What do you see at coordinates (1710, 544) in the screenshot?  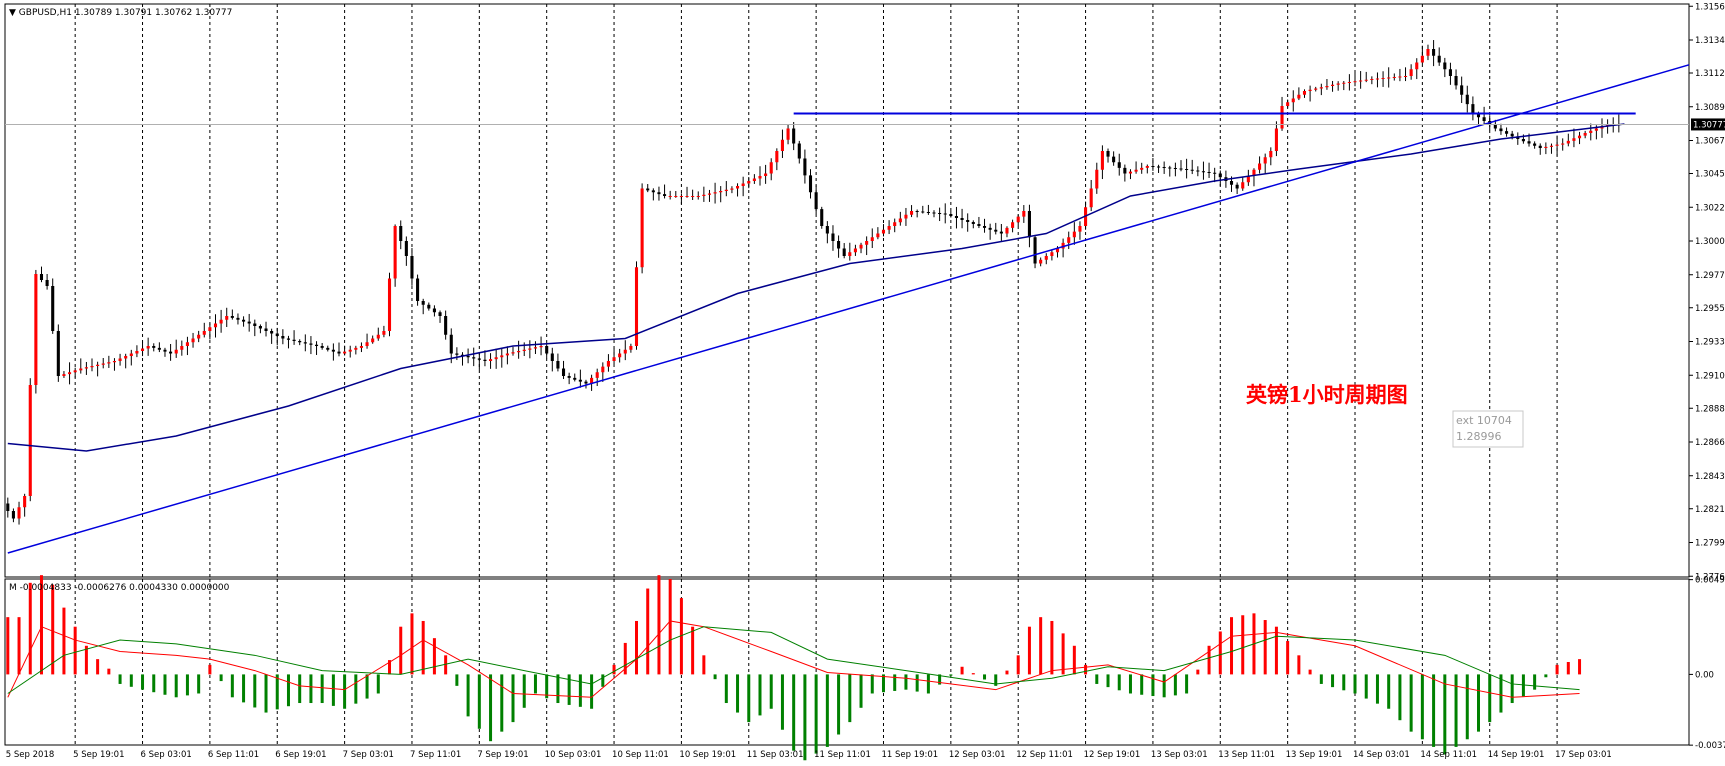 I see `y-tick-label: 1.27990` at bounding box center [1710, 544].